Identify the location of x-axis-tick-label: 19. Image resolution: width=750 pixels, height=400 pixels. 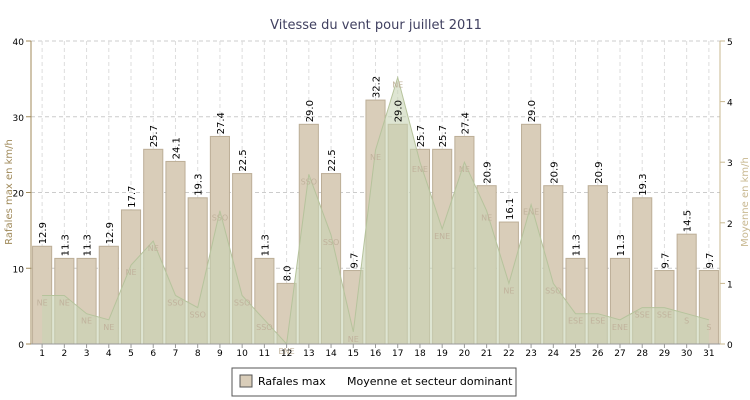
(442, 354).